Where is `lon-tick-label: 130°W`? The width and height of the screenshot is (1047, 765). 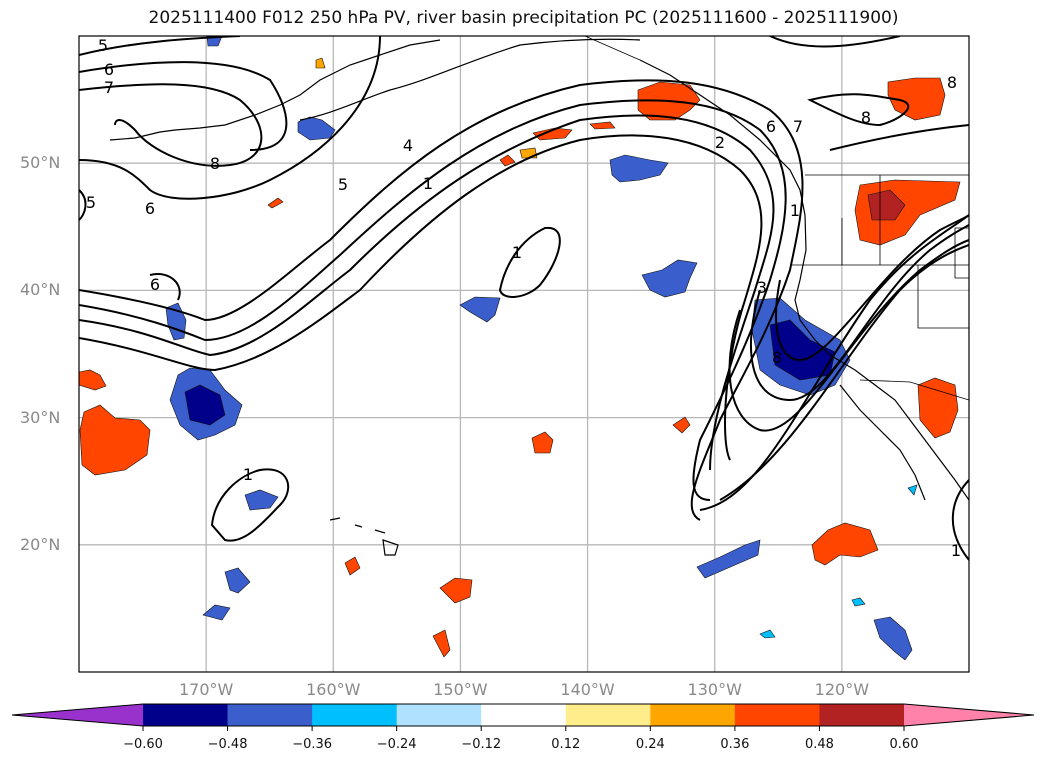
lon-tick-label: 130°W is located at coordinates (714, 689).